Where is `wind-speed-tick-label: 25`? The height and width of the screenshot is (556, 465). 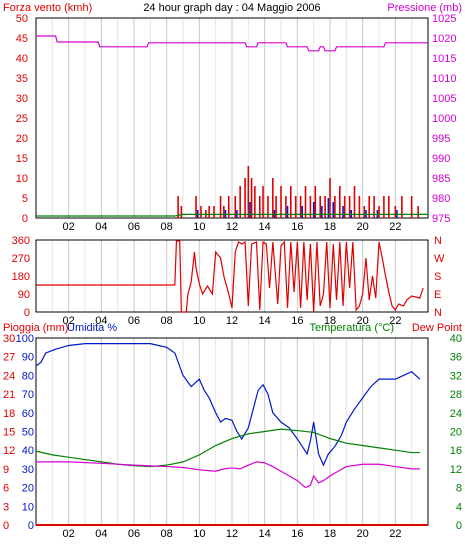
wind-speed-tick-label: 25 is located at coordinates (22, 119).